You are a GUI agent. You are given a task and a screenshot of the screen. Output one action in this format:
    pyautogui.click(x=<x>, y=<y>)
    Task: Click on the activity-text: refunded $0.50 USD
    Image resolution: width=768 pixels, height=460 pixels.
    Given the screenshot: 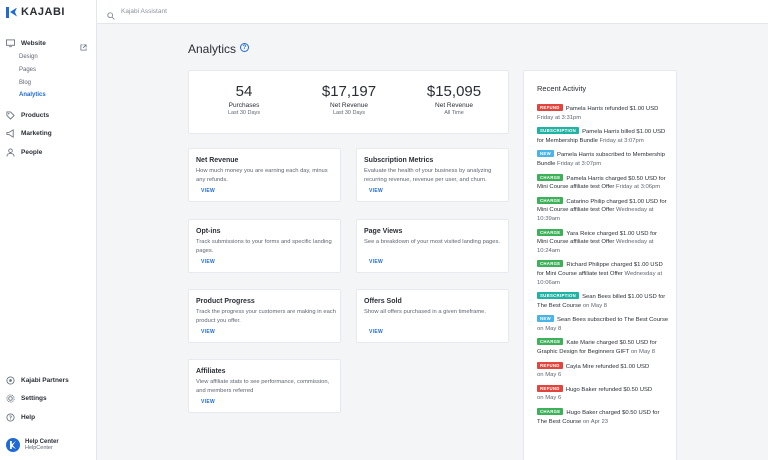 What is the action you would take?
    pyautogui.click(x=624, y=389)
    